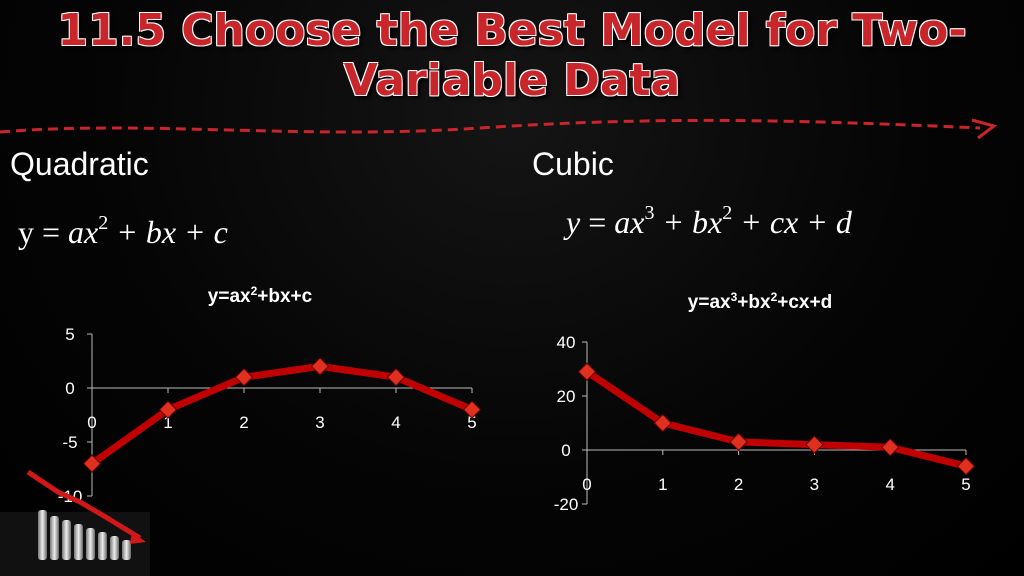 The image size is (1024, 576). Describe the element at coordinates (319, 422) in the screenshot. I see `quadratic-x-tick-label: 3` at that location.